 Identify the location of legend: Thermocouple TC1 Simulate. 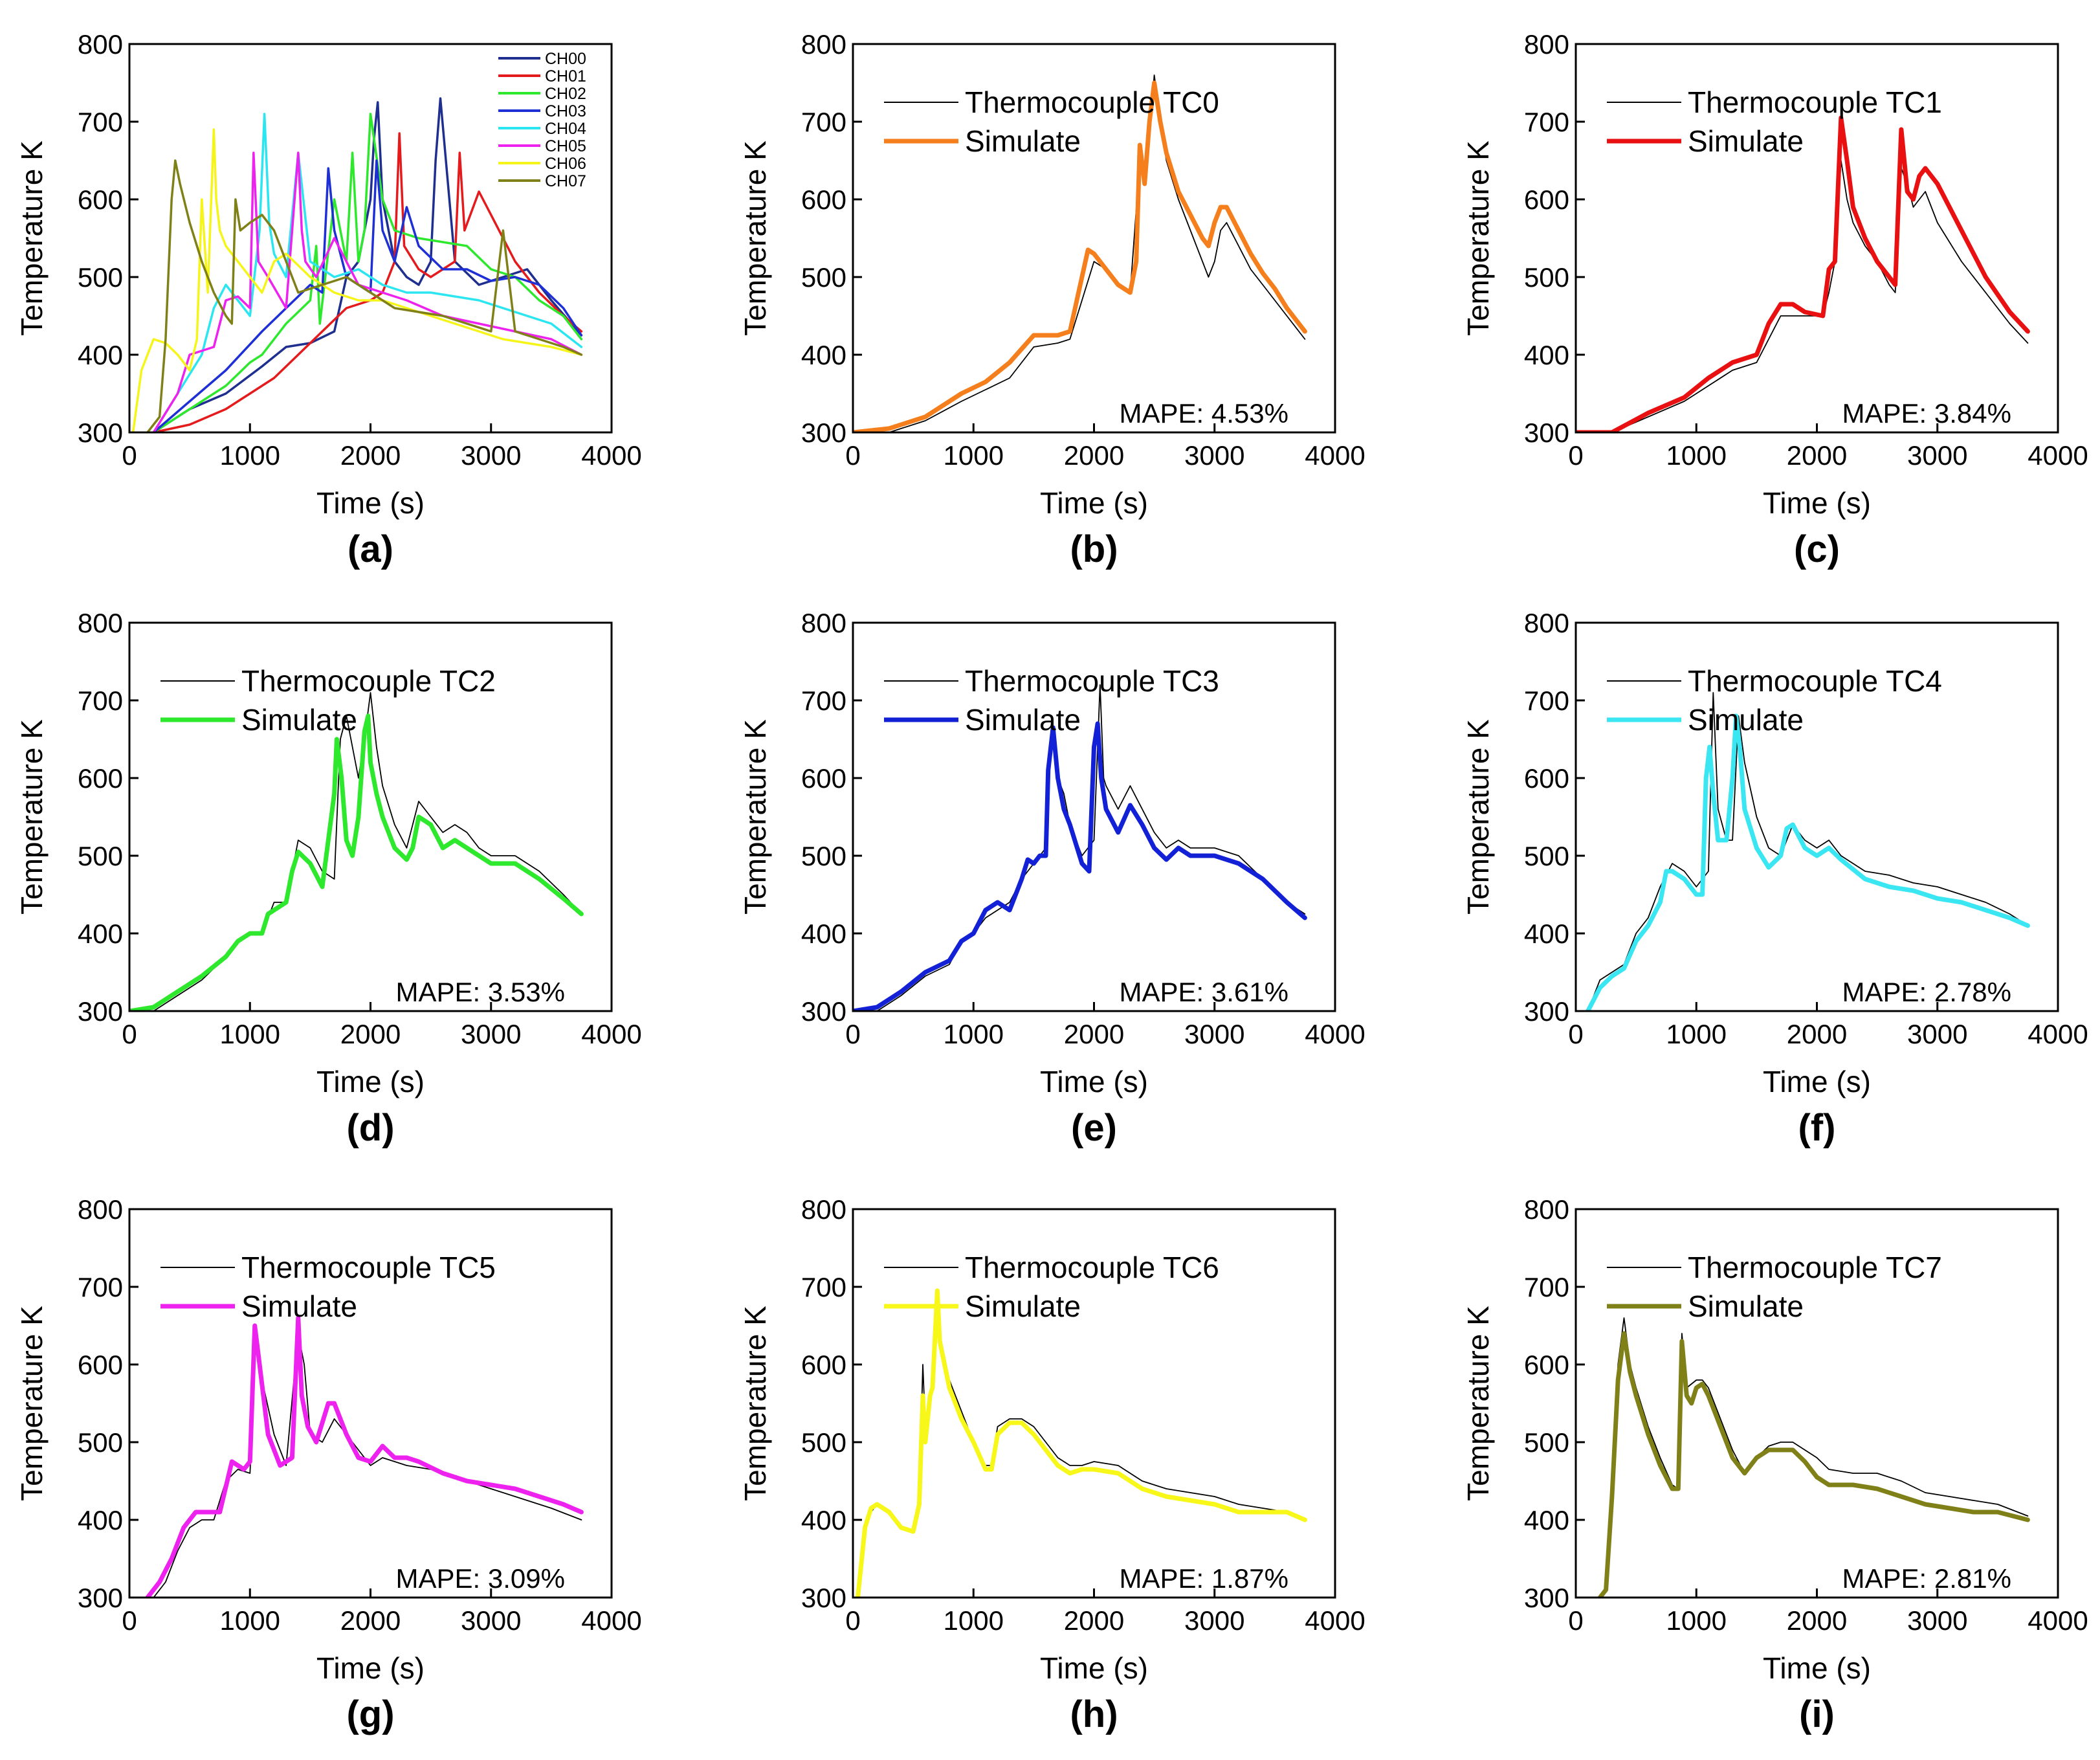
(1775, 122).